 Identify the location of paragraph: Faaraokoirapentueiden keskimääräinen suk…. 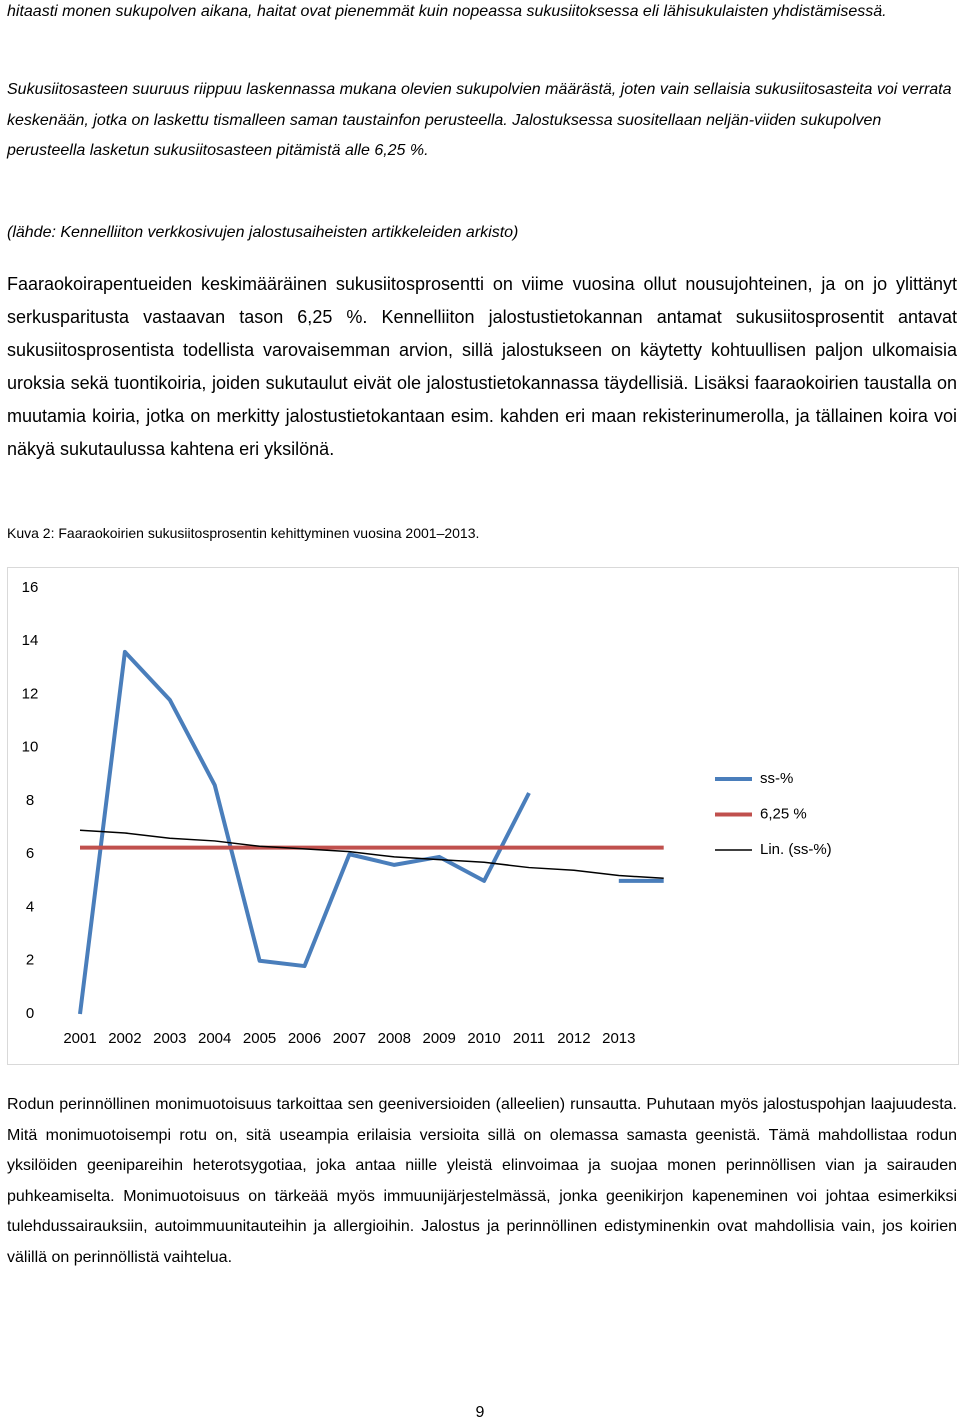
(482, 366).